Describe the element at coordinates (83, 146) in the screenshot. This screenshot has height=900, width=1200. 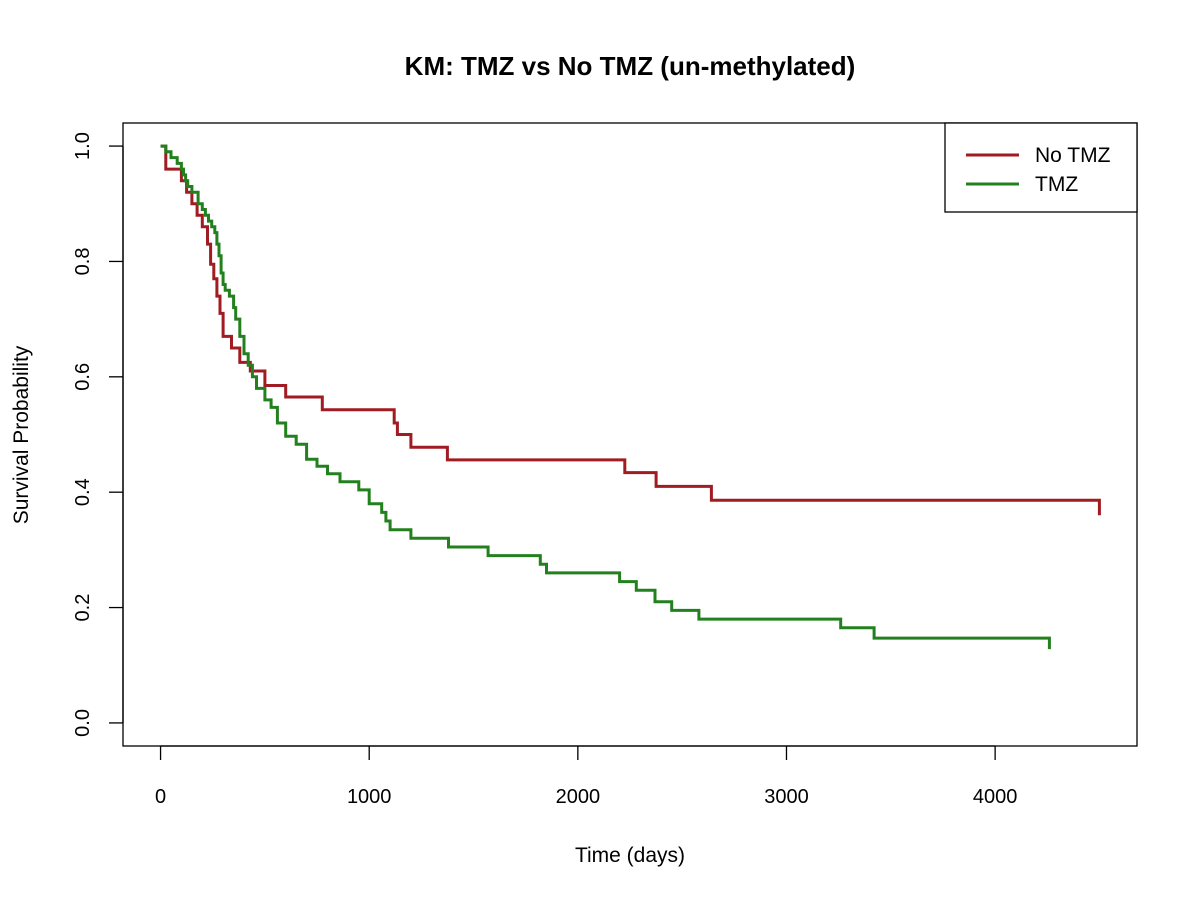
I see `y-tick-label: 1.0` at that location.